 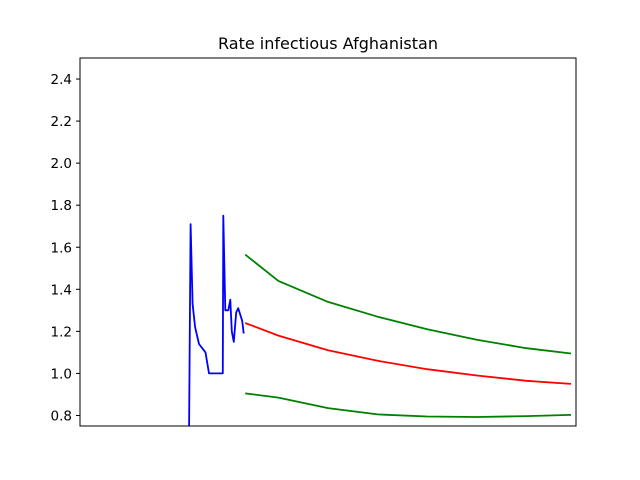 What do you see at coordinates (61, 206) in the screenshot?
I see `y-tick-label: 1.8` at bounding box center [61, 206].